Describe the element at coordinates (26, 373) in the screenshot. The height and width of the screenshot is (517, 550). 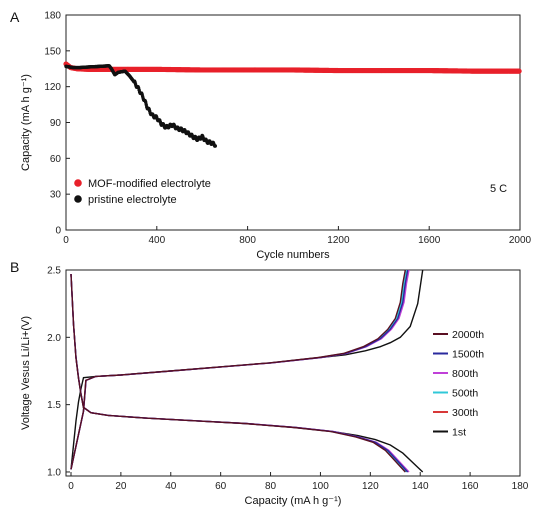
I see `panel-b-y-axis-label: Voltage Vesus Li/Li+(V)` at that location.